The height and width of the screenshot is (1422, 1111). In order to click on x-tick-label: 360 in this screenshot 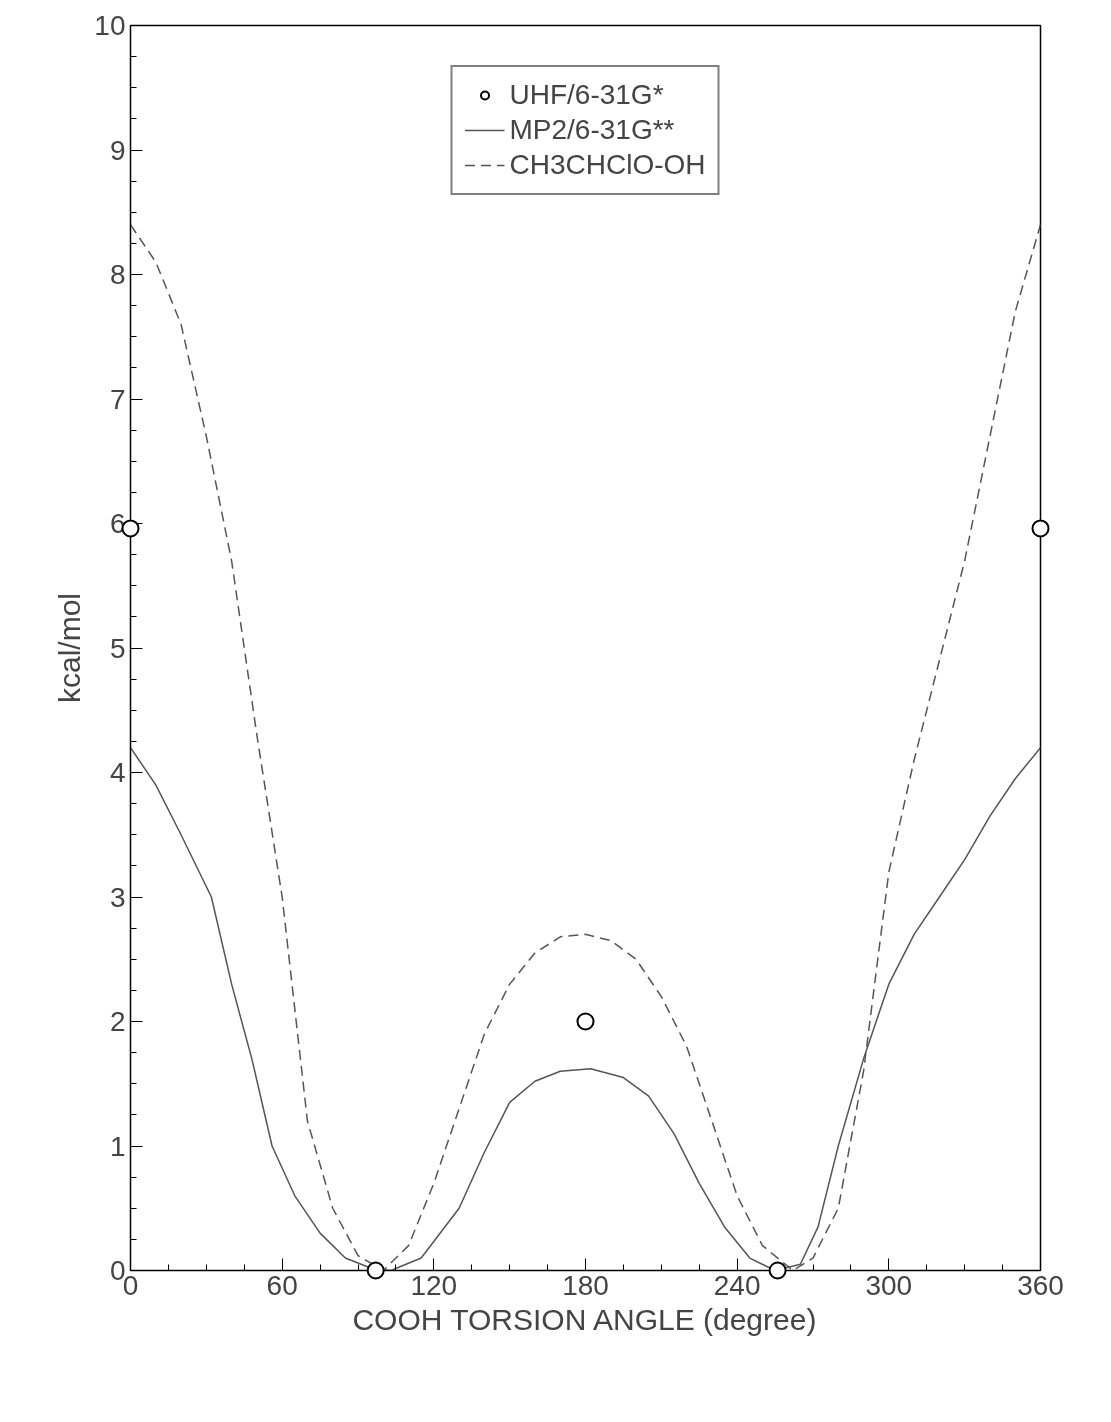, I will do `click(1040, 1285)`.